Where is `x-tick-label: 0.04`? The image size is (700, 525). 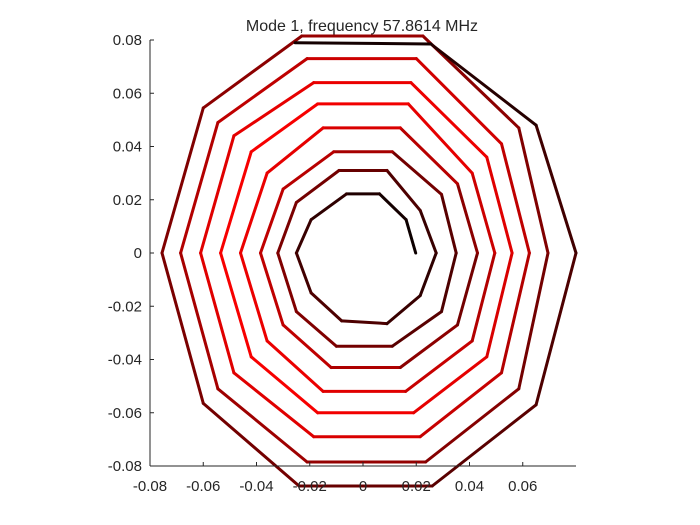 x-tick-label: 0.04 is located at coordinates (469, 486).